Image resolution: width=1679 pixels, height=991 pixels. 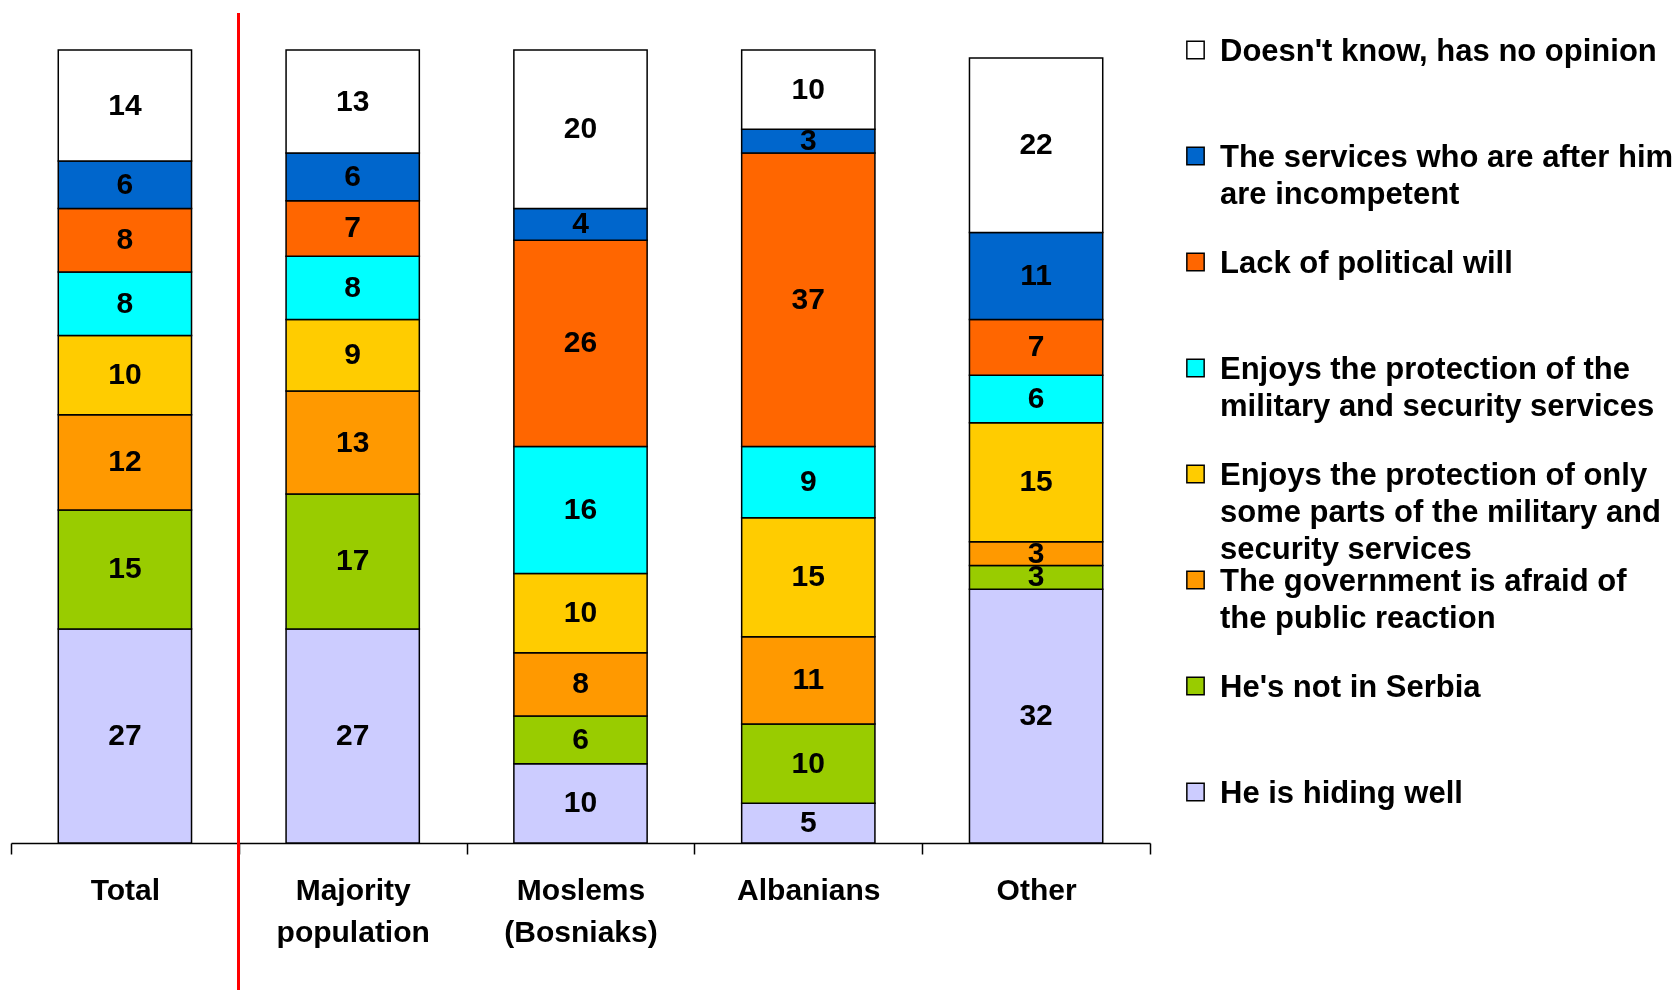 I want to click on x-tick-label: Majority population, so click(x=353, y=910).